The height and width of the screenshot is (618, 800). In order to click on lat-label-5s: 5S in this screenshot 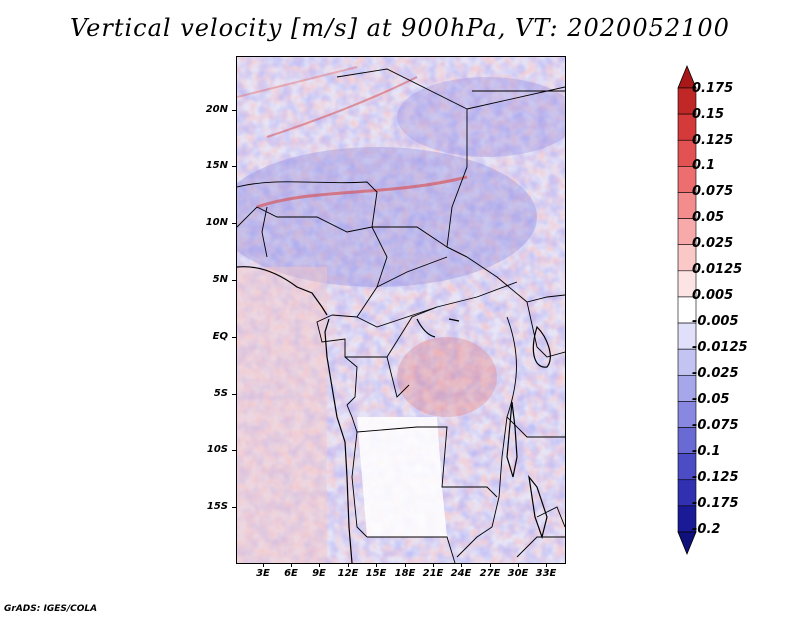, I will do `click(220, 393)`.